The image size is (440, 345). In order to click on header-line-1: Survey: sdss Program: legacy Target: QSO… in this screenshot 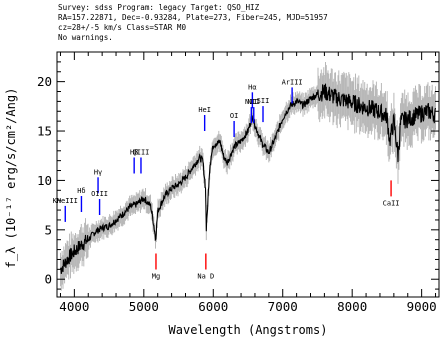, I will do `click(159, 7)`.